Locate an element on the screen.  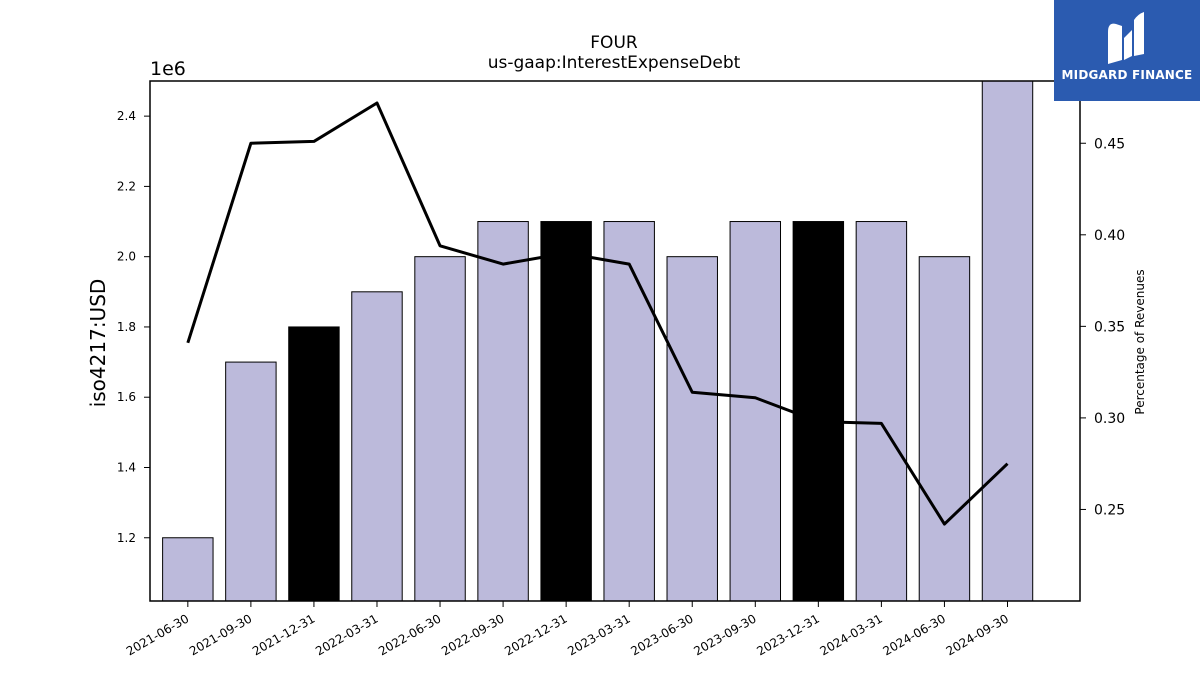
logo-mark-icon is located at coordinates (1126, 38).